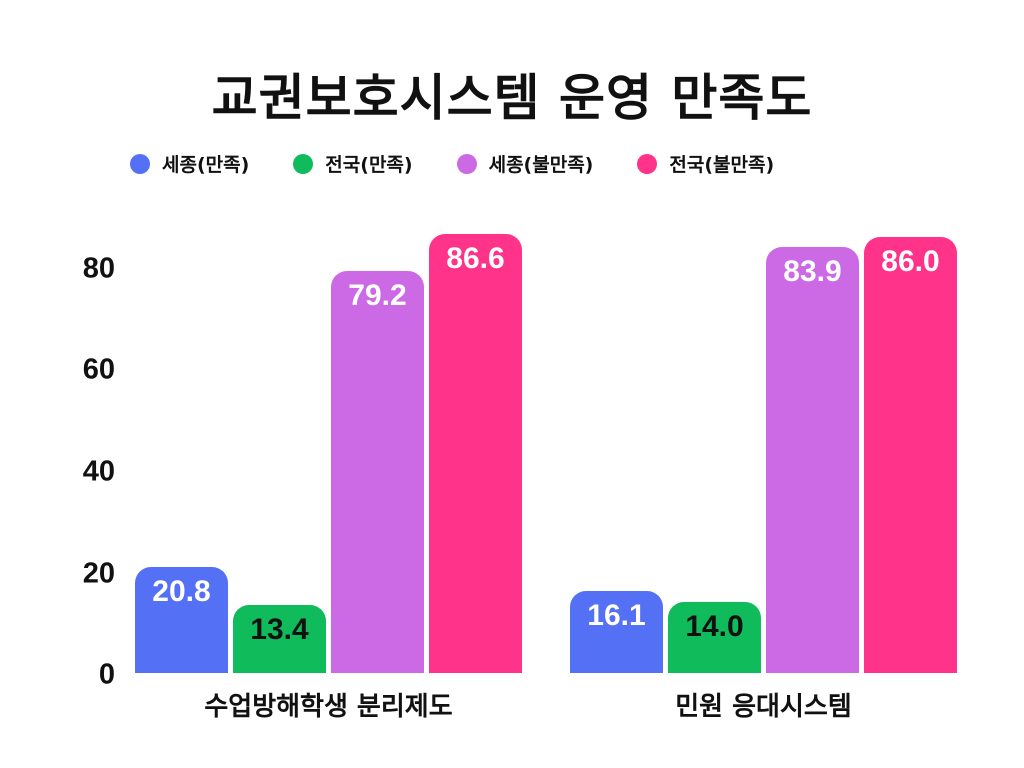  I want to click on bar-national-satisfied: 14.0, so click(714, 637).